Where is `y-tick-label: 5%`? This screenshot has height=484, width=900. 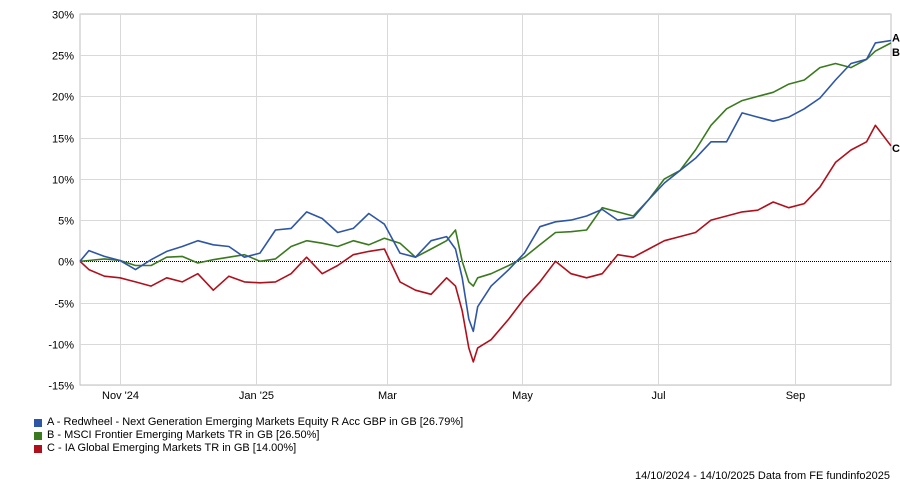 y-tick-label: 5% is located at coordinates (66, 222).